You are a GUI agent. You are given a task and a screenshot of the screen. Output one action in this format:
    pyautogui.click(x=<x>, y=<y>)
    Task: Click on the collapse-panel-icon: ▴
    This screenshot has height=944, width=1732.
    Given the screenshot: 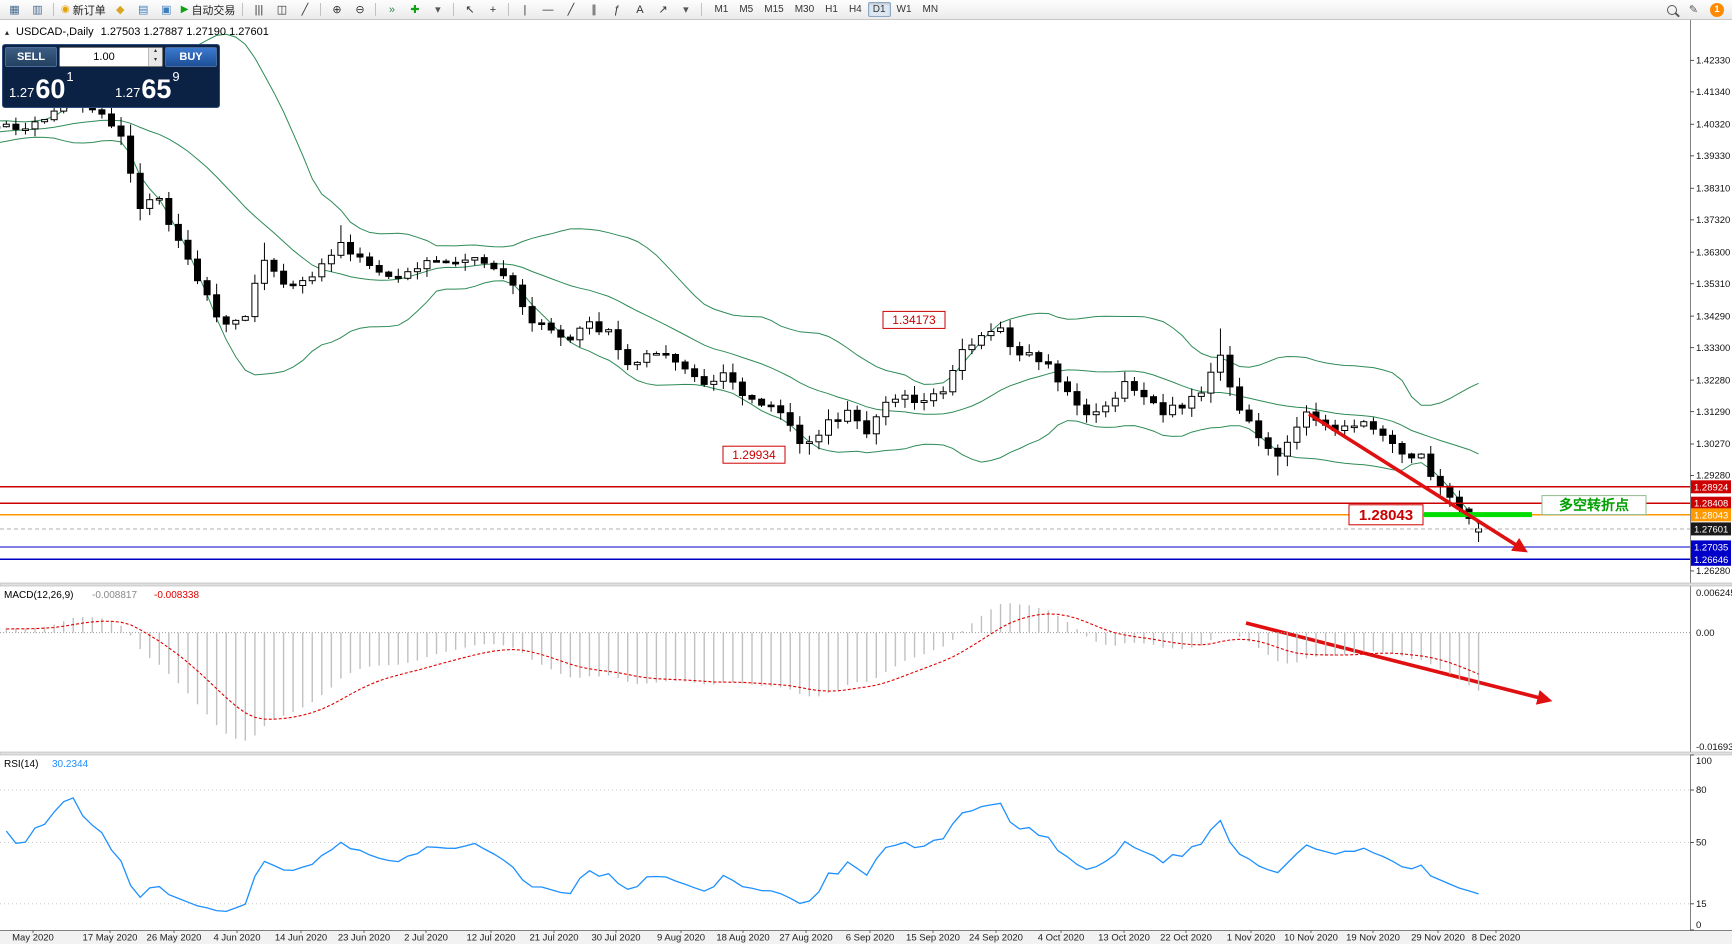 What is the action you would take?
    pyautogui.click(x=7, y=32)
    